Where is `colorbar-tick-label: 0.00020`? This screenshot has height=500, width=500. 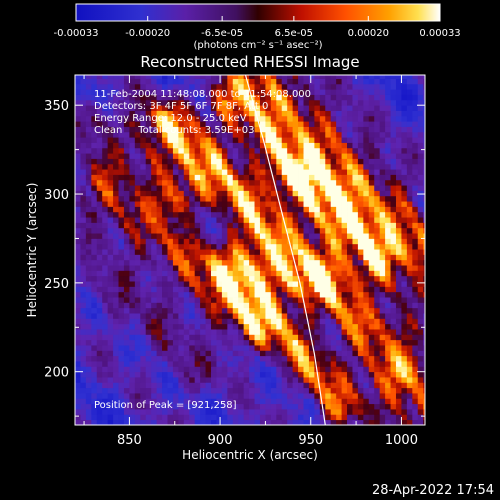
colorbar-tick-label: 0.00020 is located at coordinates (368, 33).